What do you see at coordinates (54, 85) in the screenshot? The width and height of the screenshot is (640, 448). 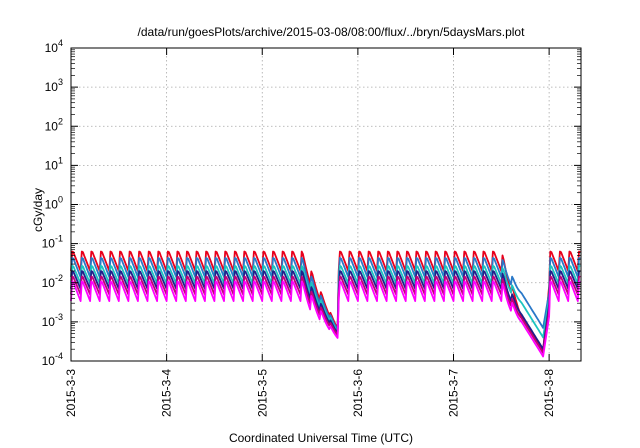 I see `y-tick-label: 10³` at bounding box center [54, 85].